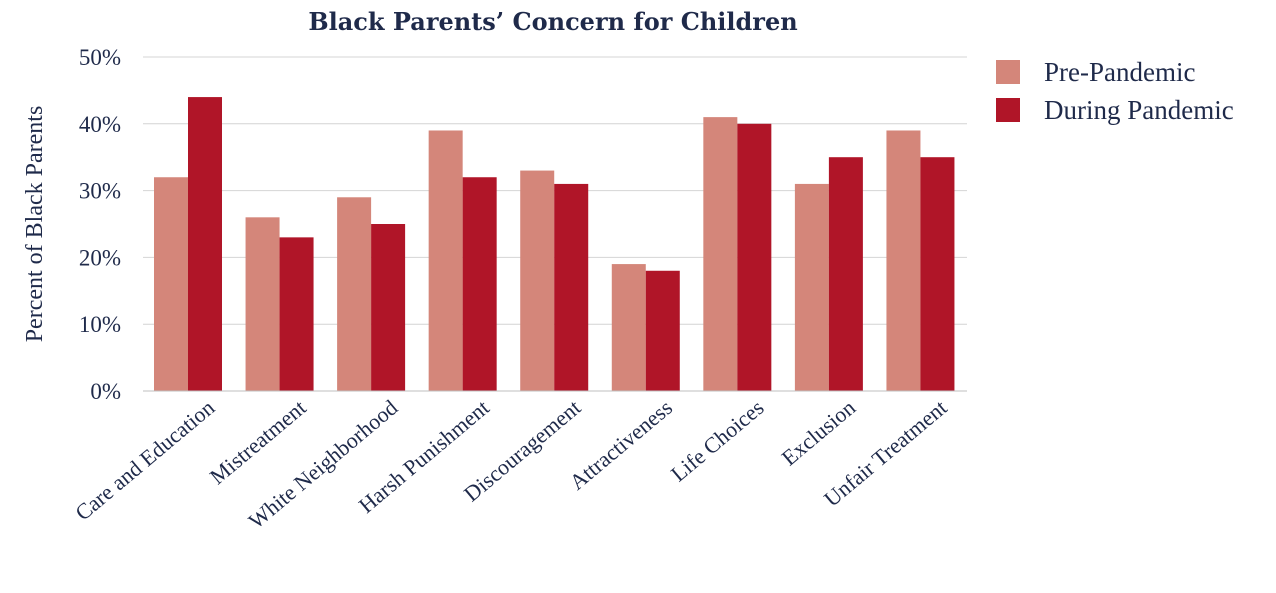 This screenshot has width=1276, height=593. Describe the element at coordinates (818, 433) in the screenshot. I see `x-tick-label: Exclusion` at that location.